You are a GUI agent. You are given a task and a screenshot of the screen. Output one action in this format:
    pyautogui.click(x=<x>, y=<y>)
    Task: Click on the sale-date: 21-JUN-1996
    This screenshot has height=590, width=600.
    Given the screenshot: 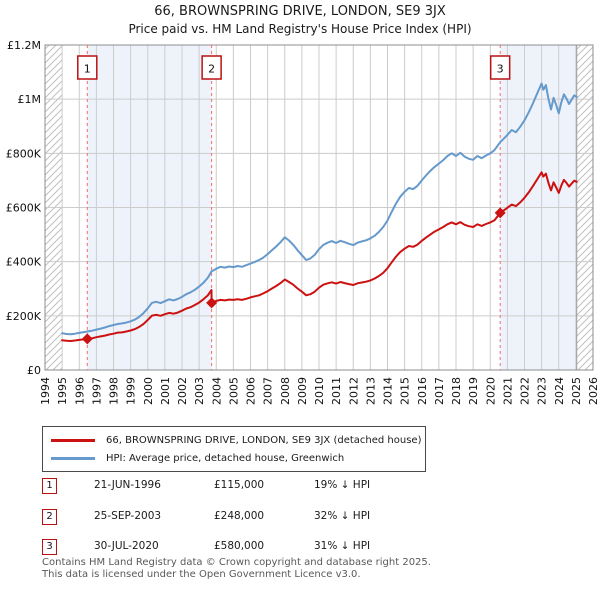 What is the action you would take?
    pyautogui.click(x=127, y=485)
    